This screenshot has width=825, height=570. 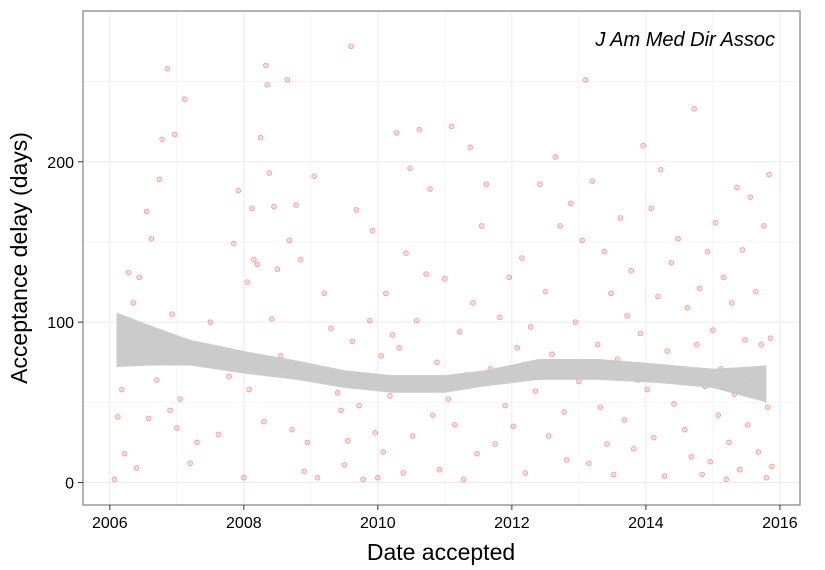 What do you see at coordinates (646, 523) in the screenshot?
I see `x-tick-label: 2014` at bounding box center [646, 523].